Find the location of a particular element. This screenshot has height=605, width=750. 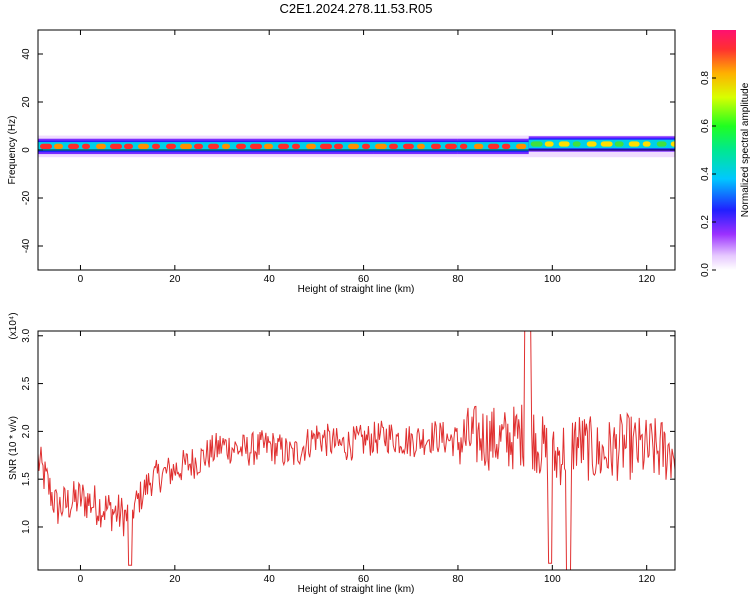

snr-x-tick-label: 60 is located at coordinates (364, 579).